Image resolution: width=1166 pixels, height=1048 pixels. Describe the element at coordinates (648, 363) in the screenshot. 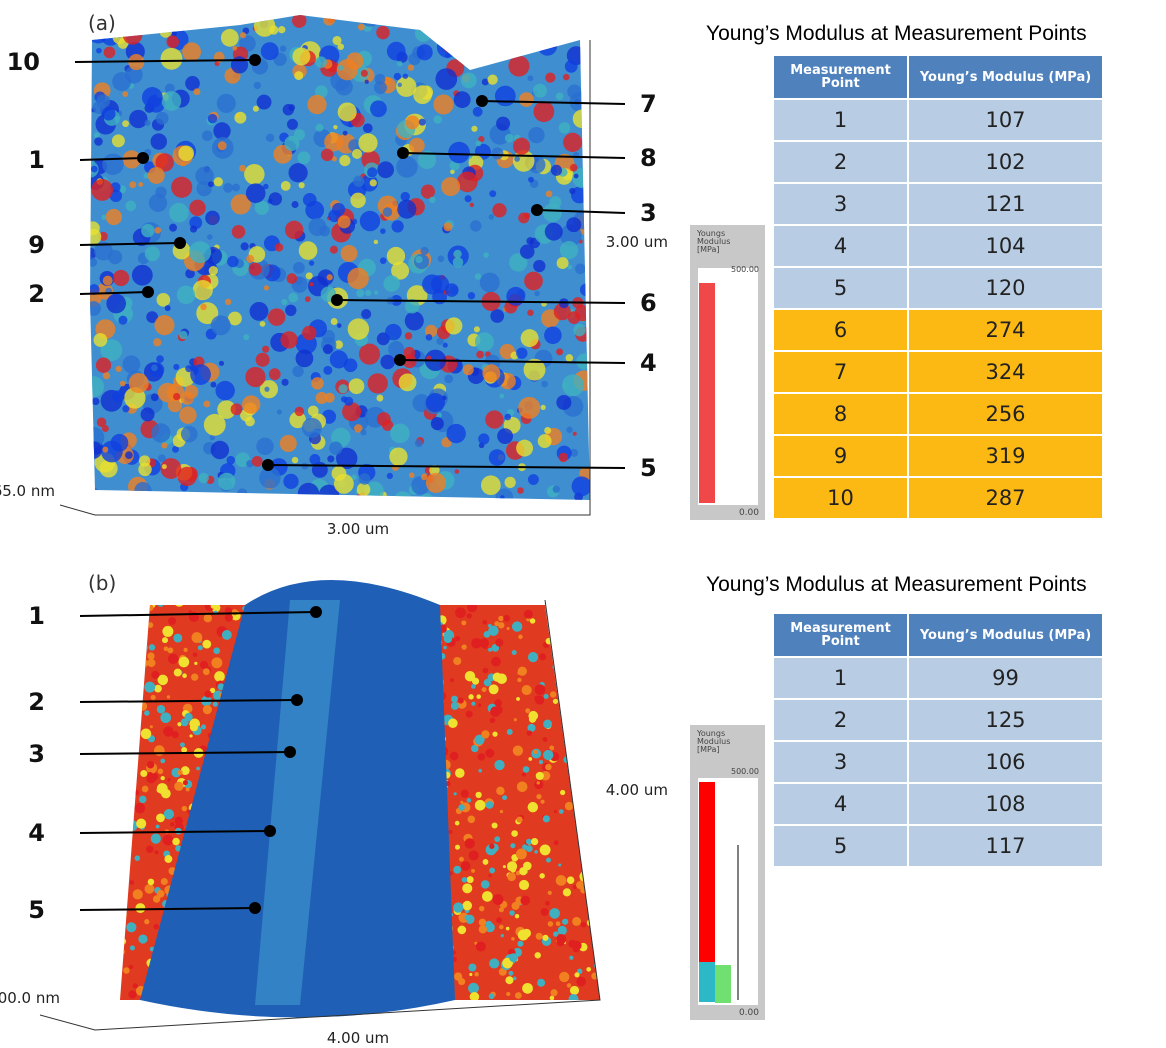

I see `point-label: 4` at that location.